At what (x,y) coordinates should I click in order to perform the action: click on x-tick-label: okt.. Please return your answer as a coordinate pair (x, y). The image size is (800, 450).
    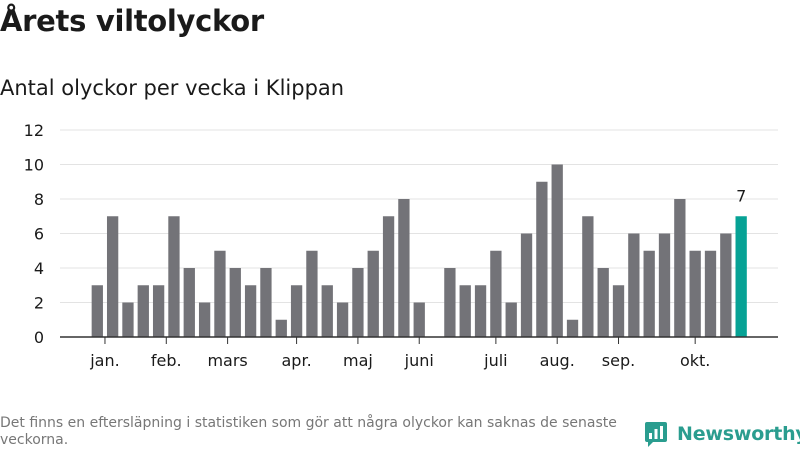
    Looking at the image, I should click on (695, 360).